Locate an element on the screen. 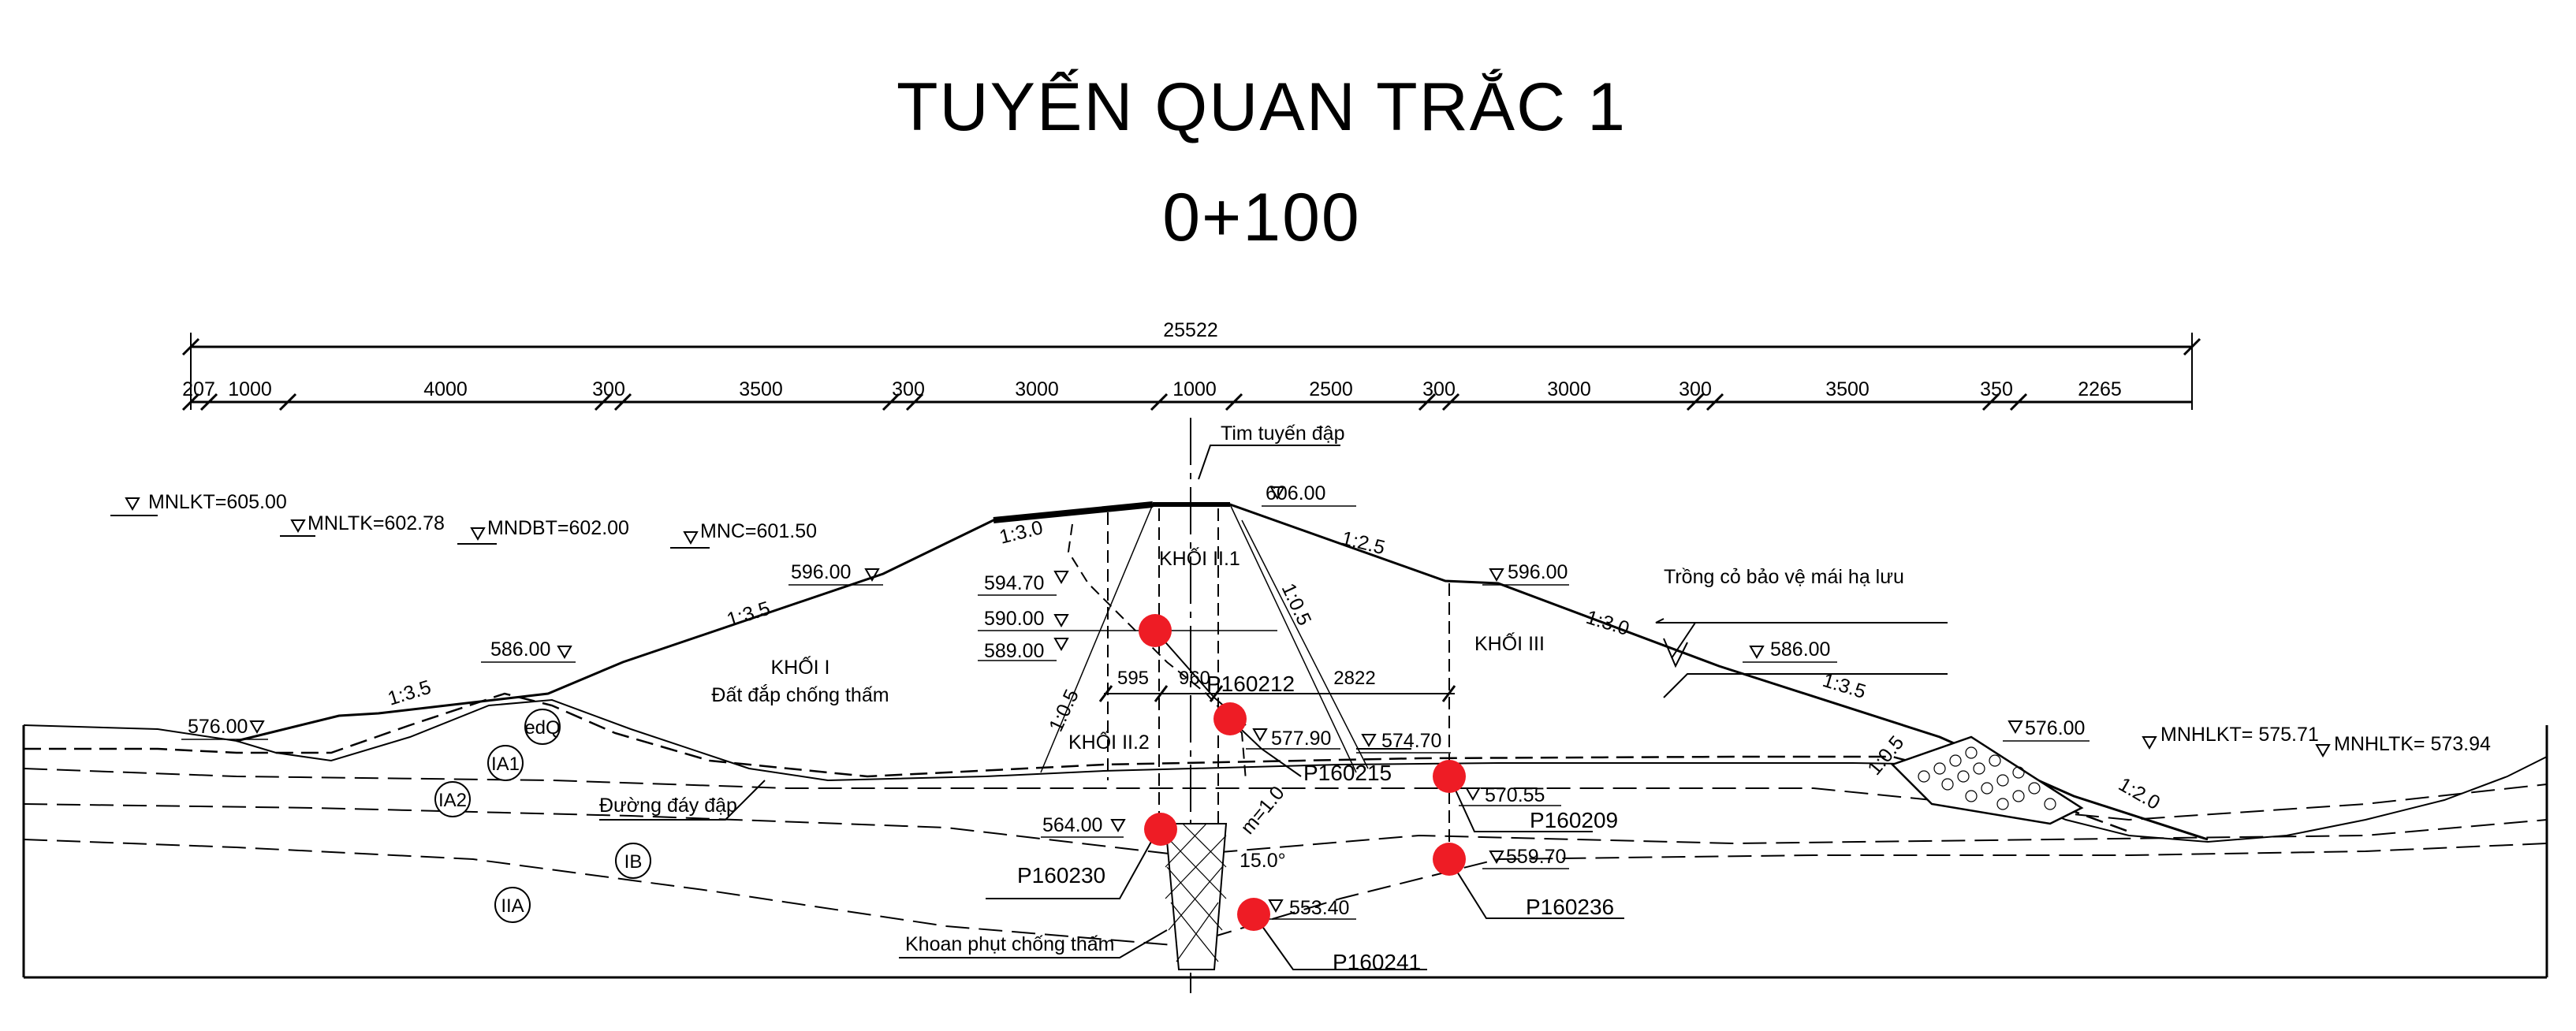 The width and height of the screenshot is (2576, 1031). mnlkt-label: MNLKT=605.00 is located at coordinates (217, 502).